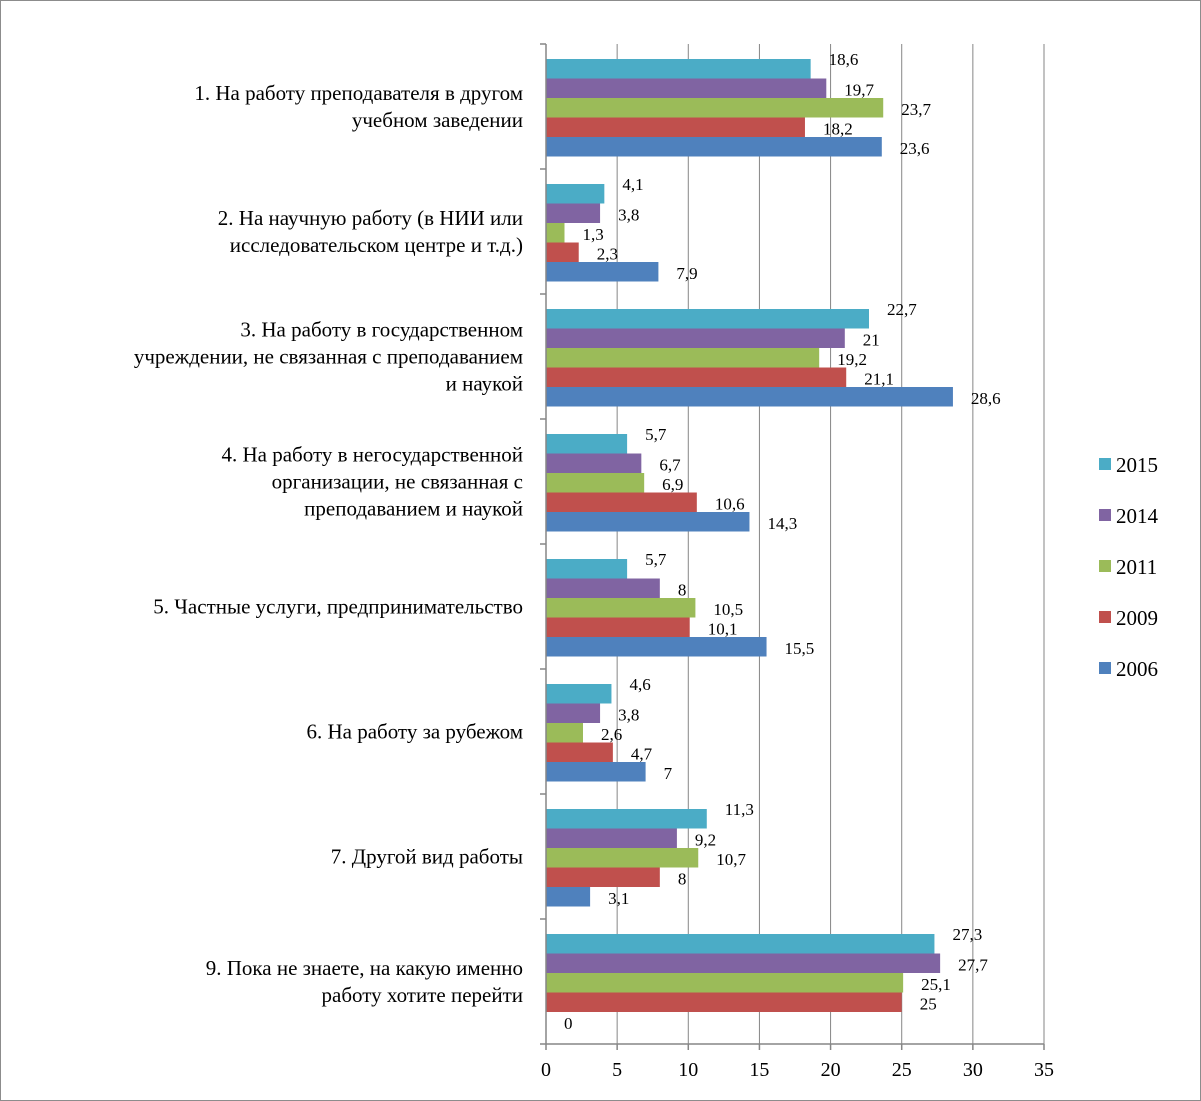  Describe the element at coordinates (838, 128) in the screenshot. I see `data-label-2009-cat-1: 18,2` at that location.